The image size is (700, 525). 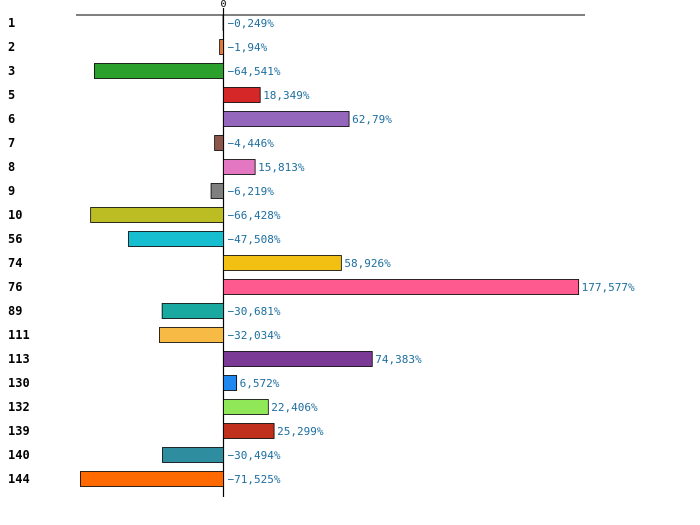 What do you see at coordinates (286, 95) in the screenshot?
I see `value-label: 18,349%` at bounding box center [286, 95].